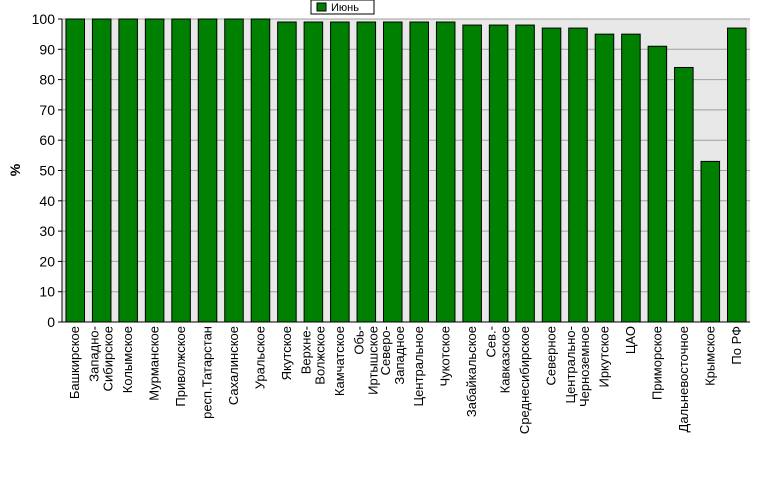  Describe the element at coordinates (339, 361) in the screenshot. I see `x-tick-label: Камчатское` at that location.